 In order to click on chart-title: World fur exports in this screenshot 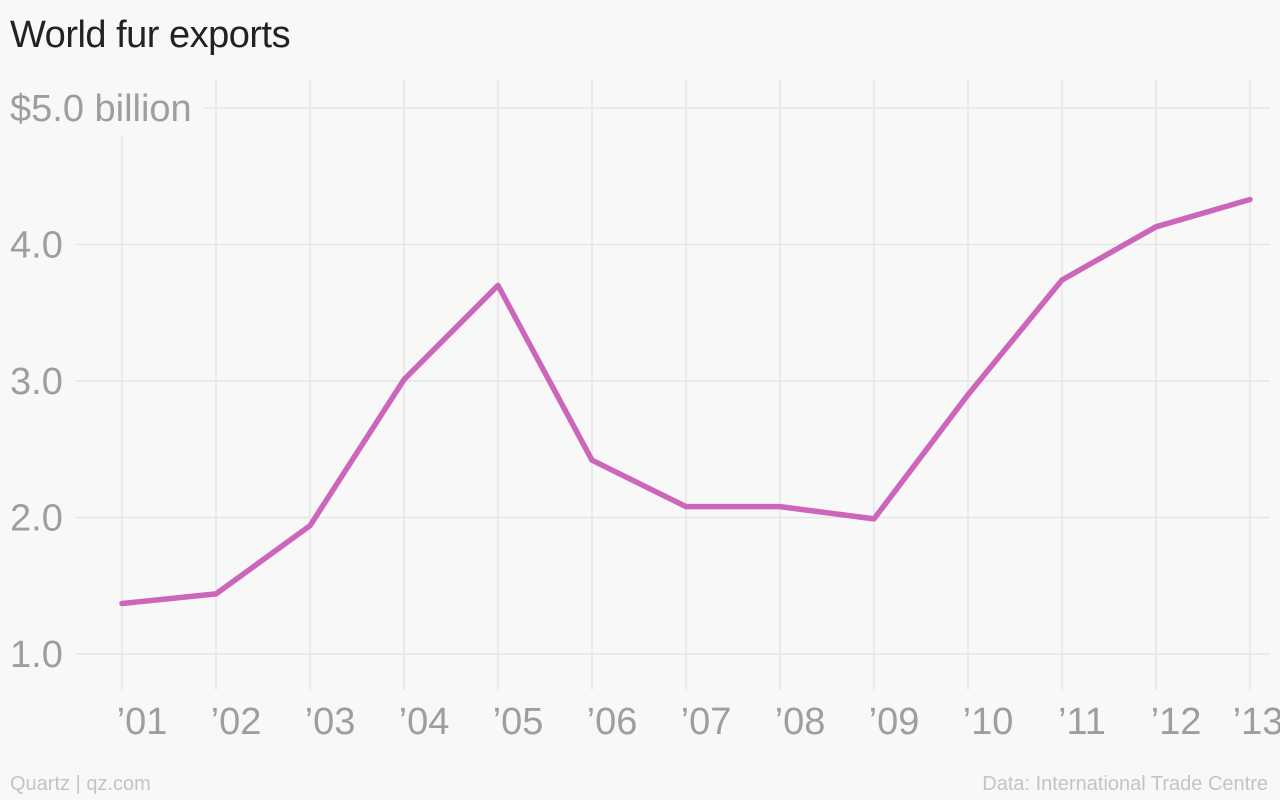, I will do `click(150, 35)`.